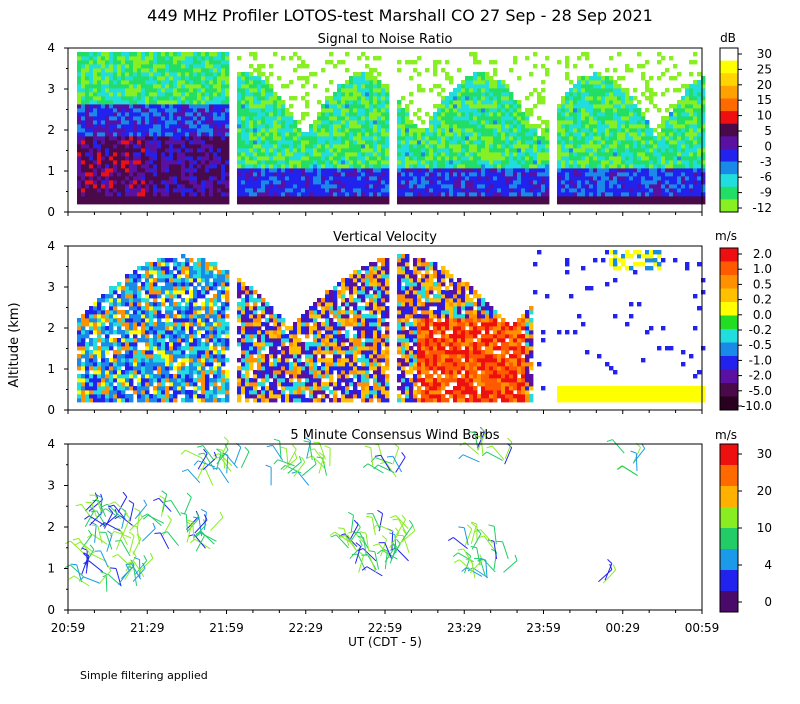 This screenshot has width=800, height=704. I want to click on colorbar-label: -3, so click(766, 162).